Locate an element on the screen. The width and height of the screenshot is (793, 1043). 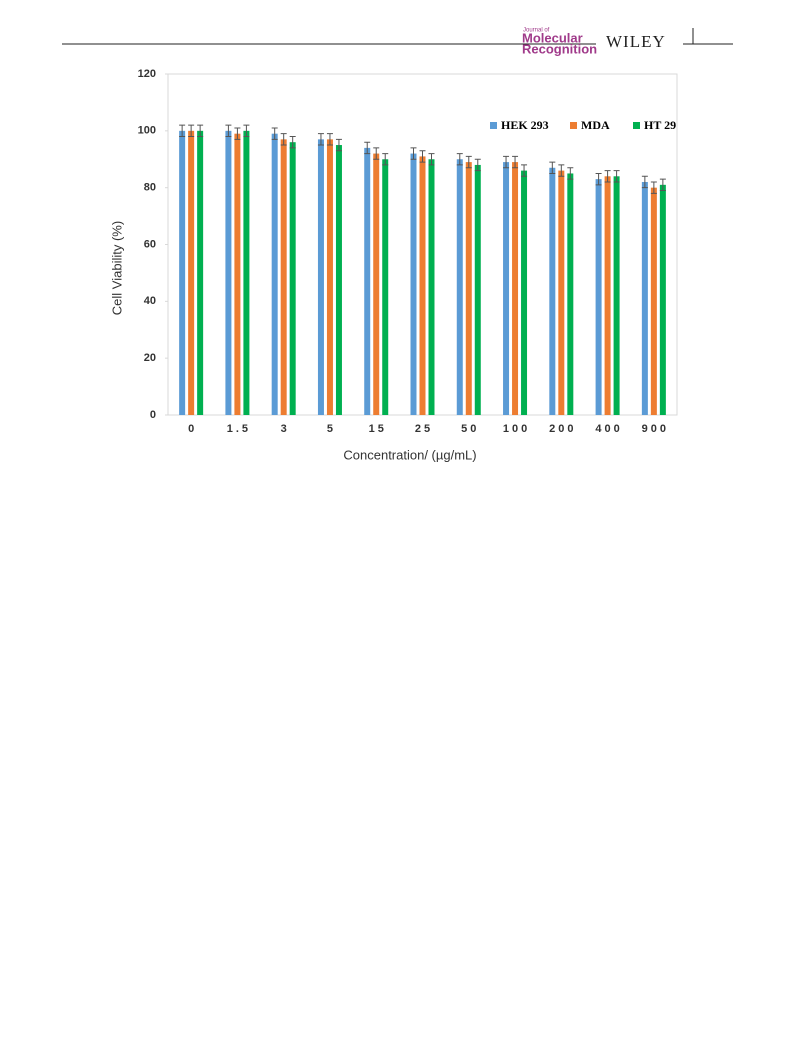
legend-label: HT 29 is located at coordinates (660, 125).